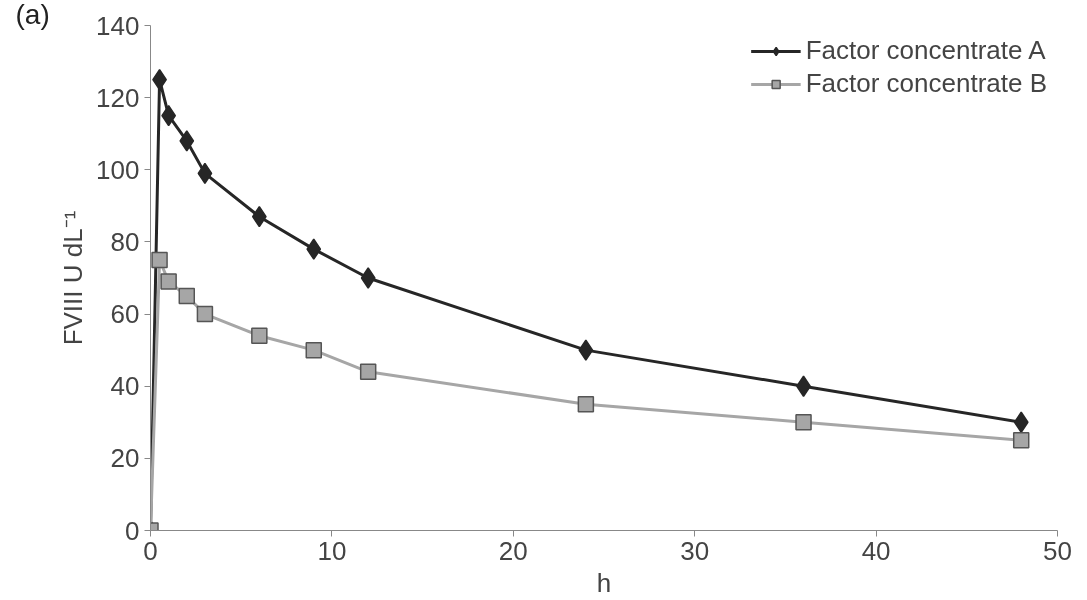 The height and width of the screenshot is (600, 1087). What do you see at coordinates (125, 386) in the screenshot?
I see `y-tick-label: 40` at bounding box center [125, 386].